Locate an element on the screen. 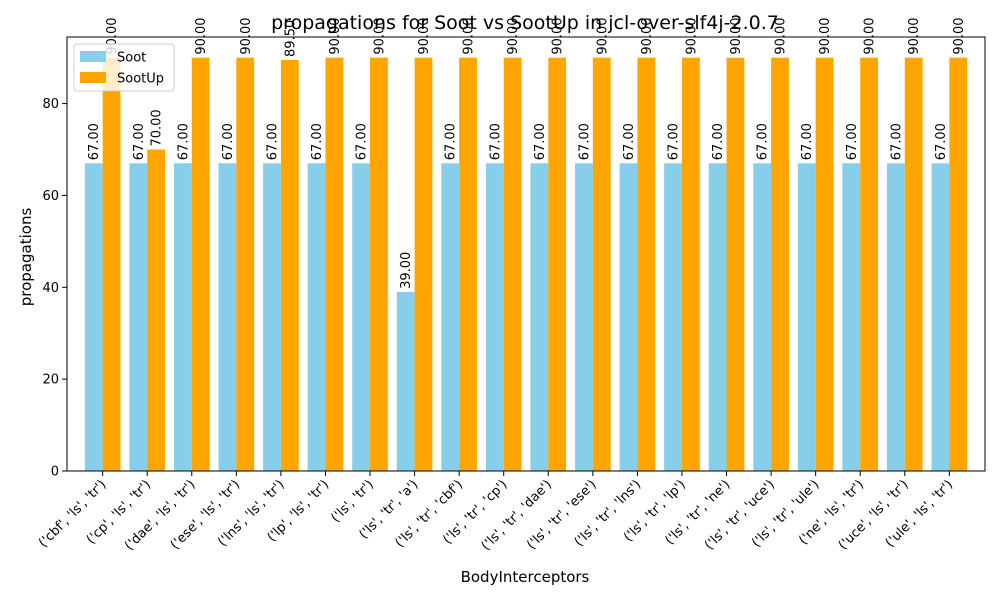 Image resolution: width=1000 pixels, height=600 pixels. data-label-sootup-4: 89.50 is located at coordinates (290, 38).